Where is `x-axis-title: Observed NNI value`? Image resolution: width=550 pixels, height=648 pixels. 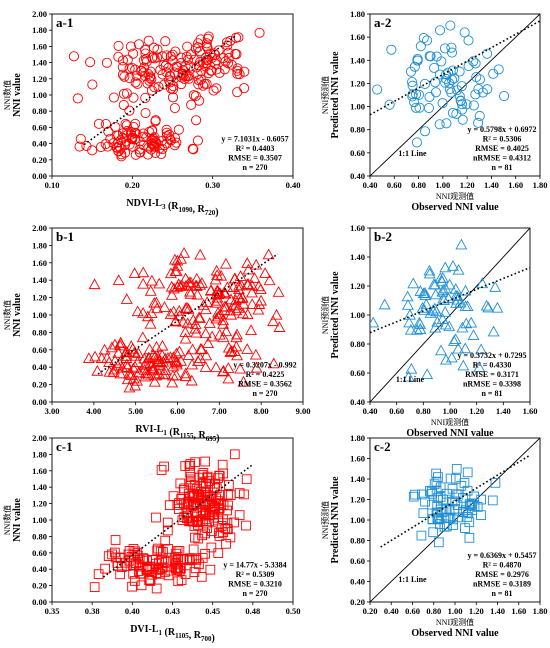
x-axis-title: Observed NNI value is located at coordinates (455, 633).